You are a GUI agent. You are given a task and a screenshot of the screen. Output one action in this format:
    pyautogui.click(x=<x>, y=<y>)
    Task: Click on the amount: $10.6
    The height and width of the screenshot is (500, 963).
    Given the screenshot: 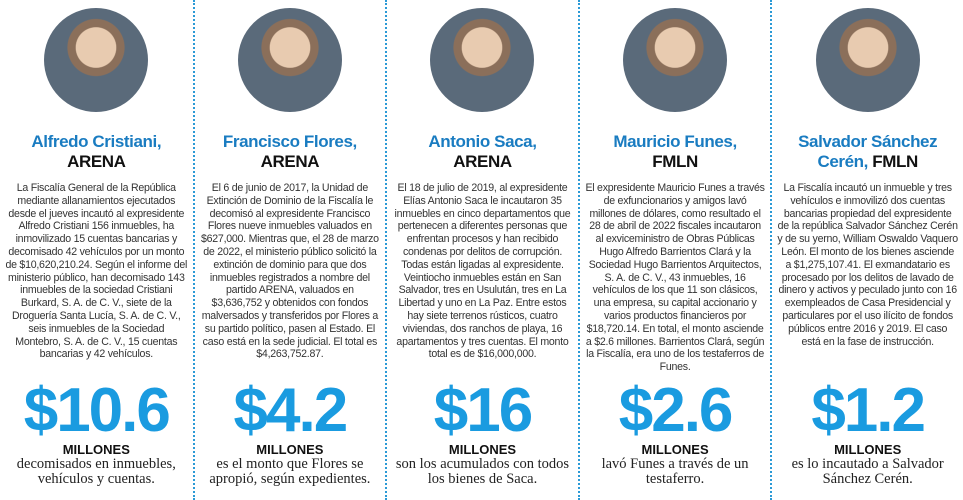 What is the action you would take?
    pyautogui.click(x=97, y=410)
    